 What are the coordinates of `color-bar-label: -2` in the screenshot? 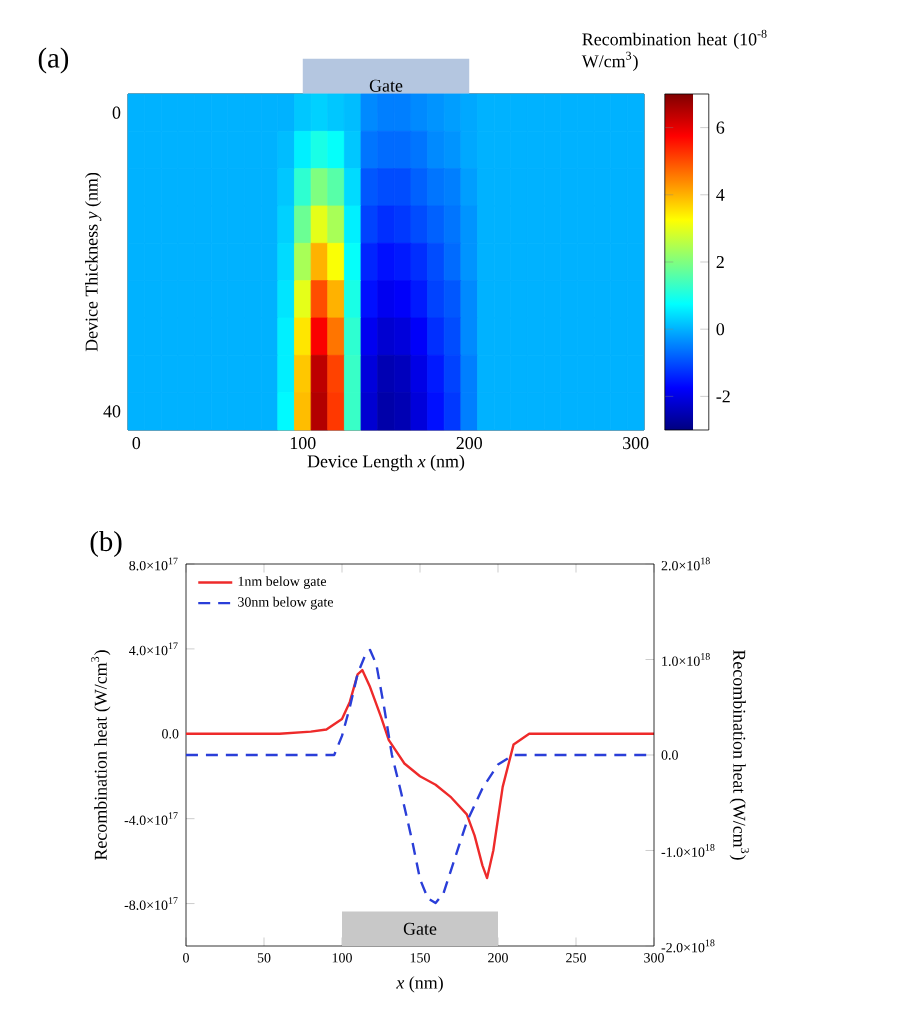 It's located at (723, 396).